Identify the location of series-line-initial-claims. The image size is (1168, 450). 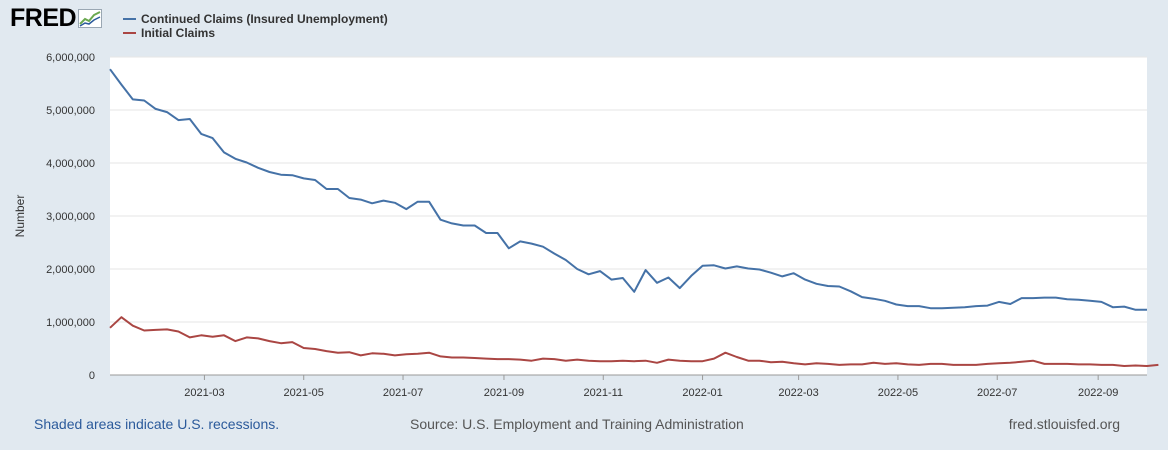
(634, 341).